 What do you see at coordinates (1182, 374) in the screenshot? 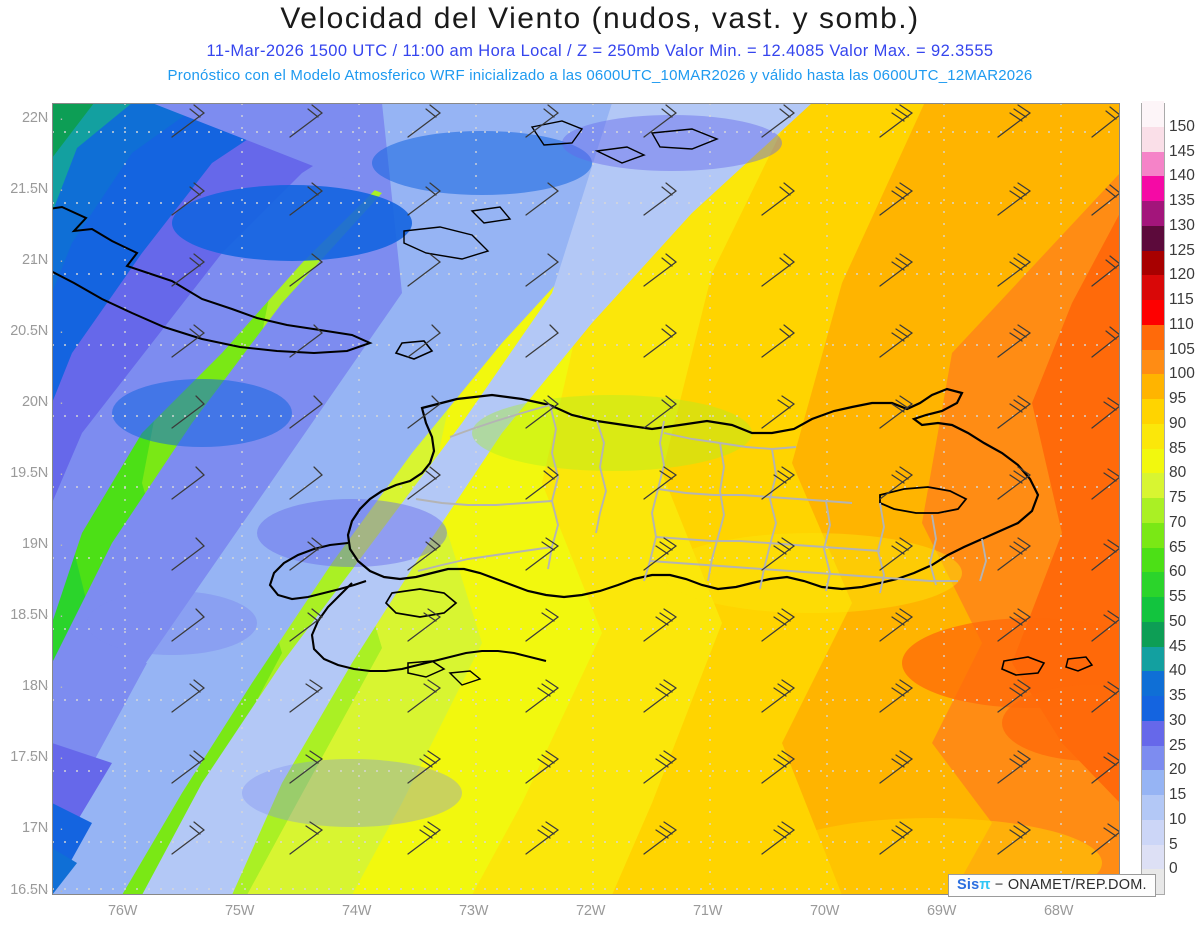
I see `colorbar-tick-label: 100` at bounding box center [1182, 374].